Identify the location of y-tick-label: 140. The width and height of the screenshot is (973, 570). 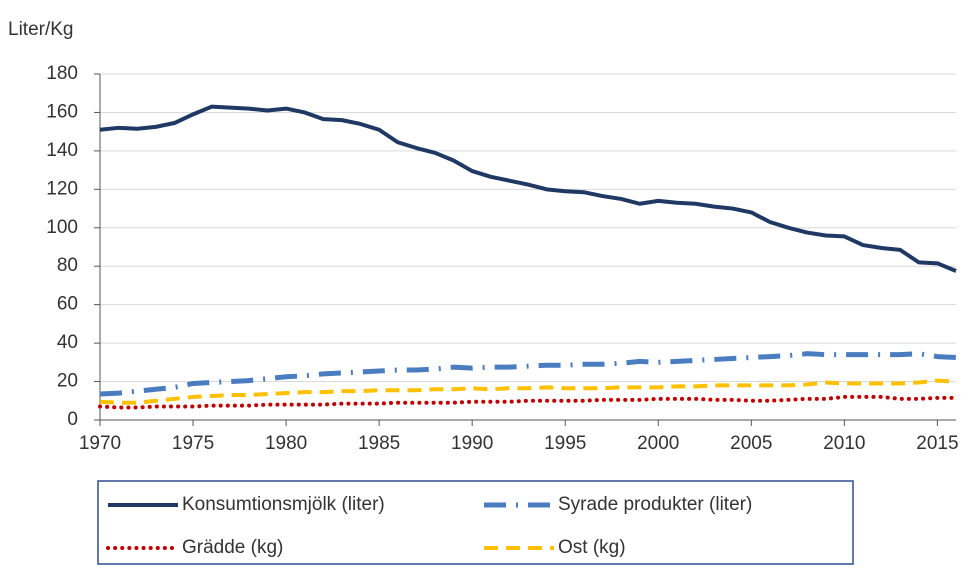
(62, 150).